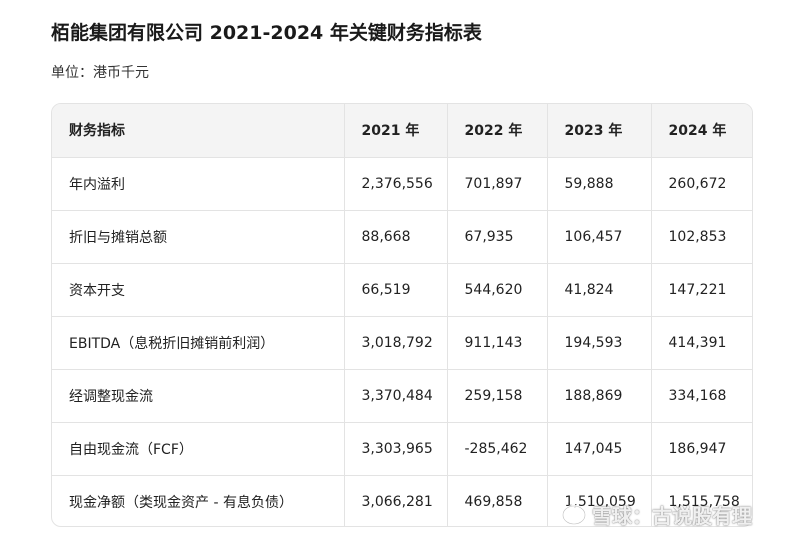 The height and width of the screenshot is (539, 795). I want to click on indicator-name-cell: 现金净额（类现金资产 - 有息负债）, so click(198, 500).